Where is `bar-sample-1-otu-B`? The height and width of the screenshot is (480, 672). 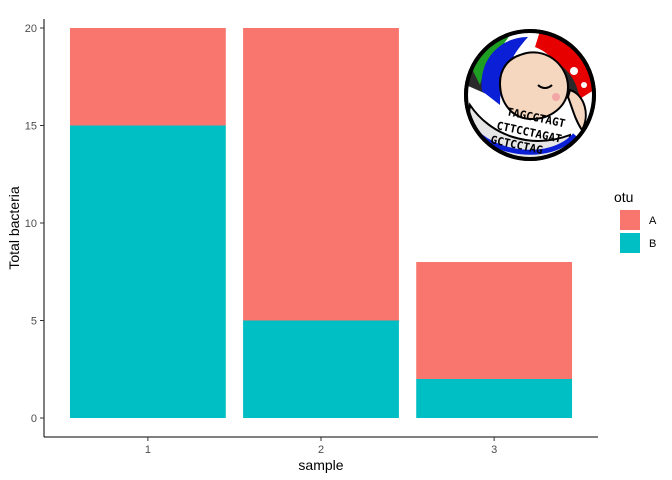
bar-sample-1-otu-B is located at coordinates (147, 271).